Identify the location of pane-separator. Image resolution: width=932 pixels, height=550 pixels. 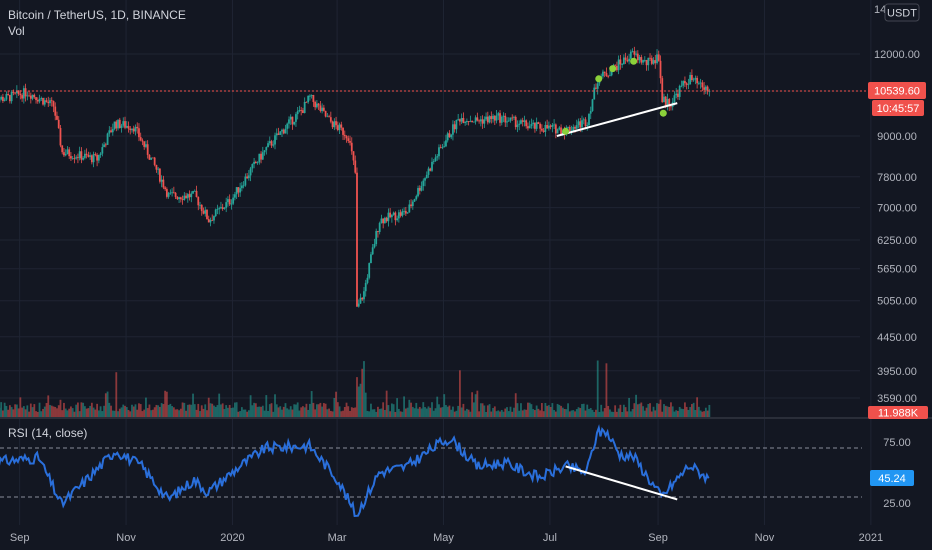
(466, 418).